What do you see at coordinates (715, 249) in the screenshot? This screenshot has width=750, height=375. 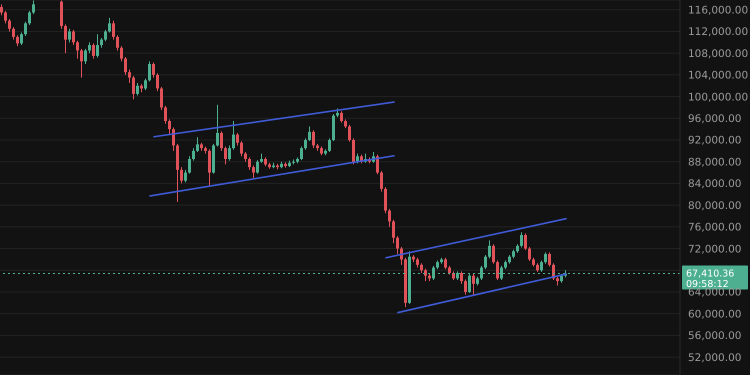 I see `y-tick-label: 72,000.00` at bounding box center [715, 249].